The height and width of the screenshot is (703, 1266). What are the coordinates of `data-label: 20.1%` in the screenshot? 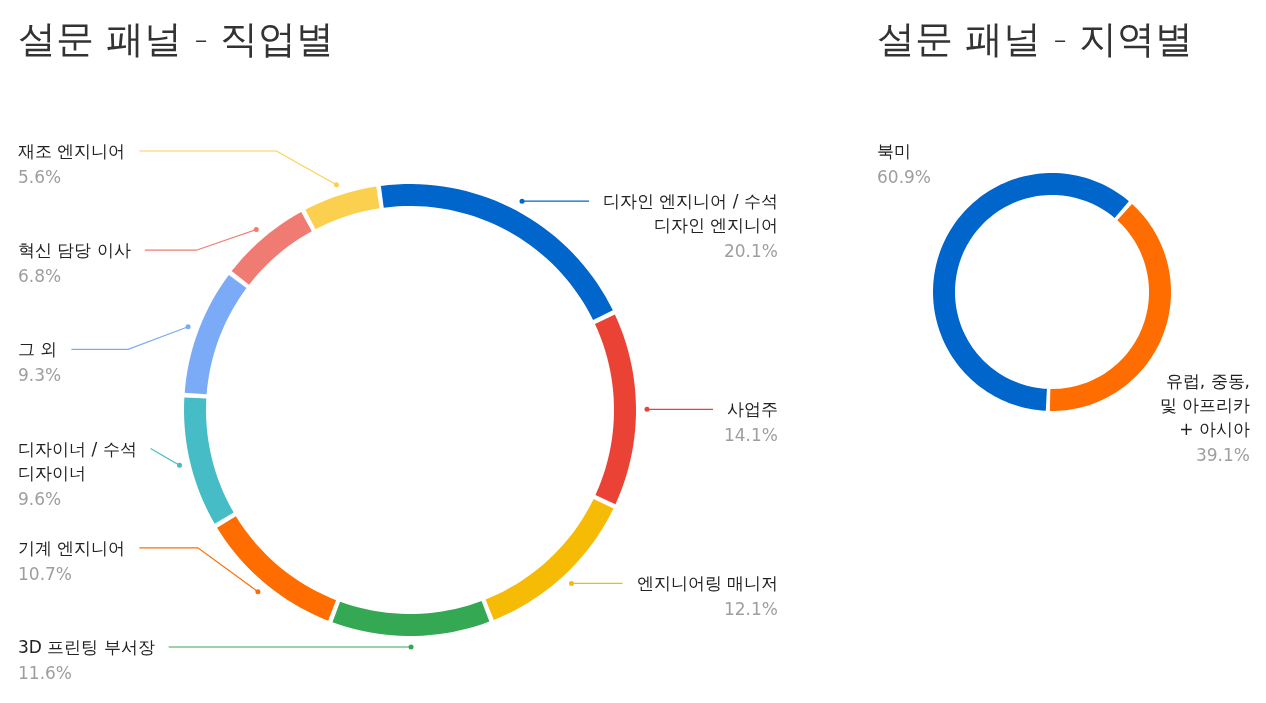 It's located at (750, 251).